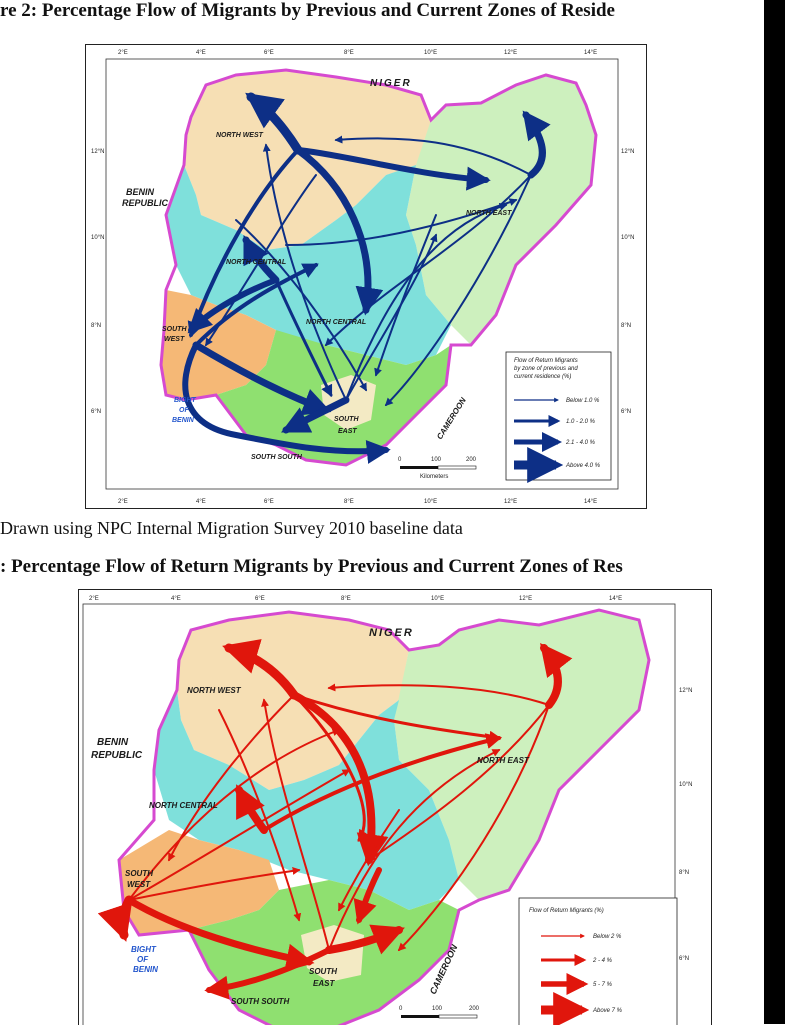 Image resolution: width=785 pixels, height=1025 pixels. Describe the element at coordinates (546, 361) in the screenshot. I see `svg-text: Flow of Return Migrants` at that location.